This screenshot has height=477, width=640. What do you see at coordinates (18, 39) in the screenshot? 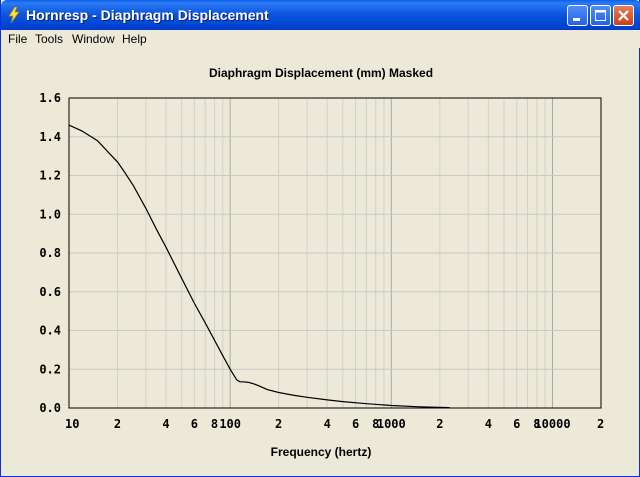
I see `menu-file: File` at bounding box center [18, 39].